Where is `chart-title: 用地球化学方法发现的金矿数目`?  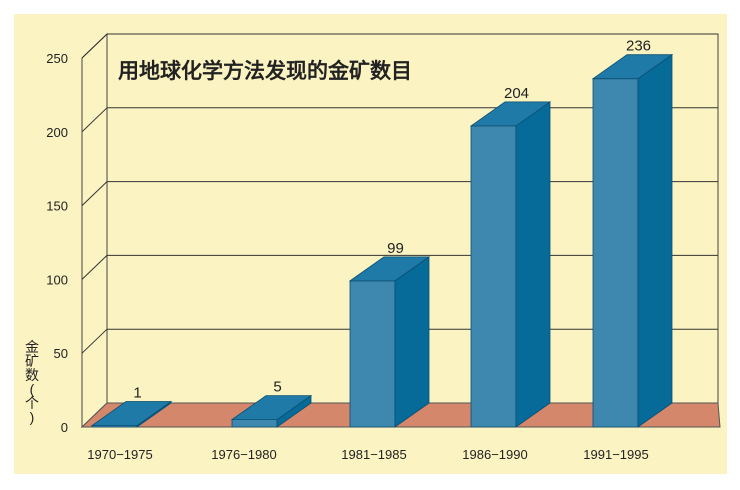 chart-title: 用地球化学方法发现的金矿数目 is located at coordinates (265, 71).